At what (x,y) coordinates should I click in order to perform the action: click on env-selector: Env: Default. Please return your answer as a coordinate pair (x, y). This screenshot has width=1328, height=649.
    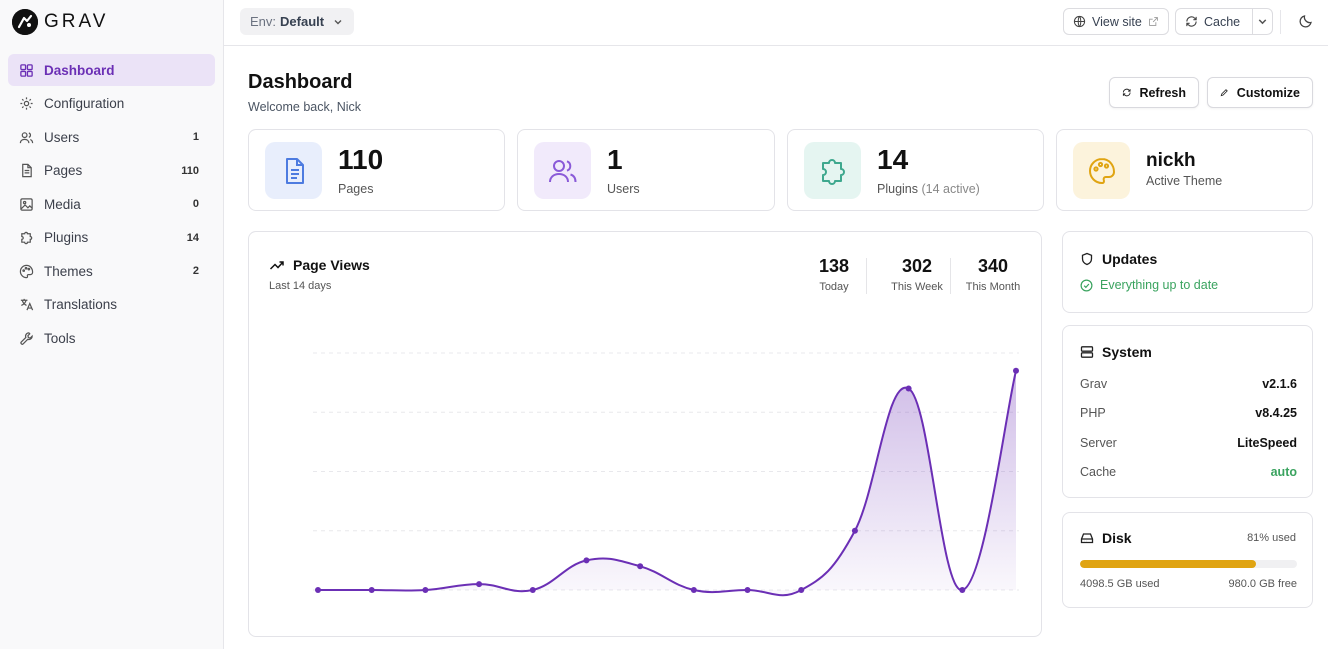
    Looking at the image, I should click on (297, 21).